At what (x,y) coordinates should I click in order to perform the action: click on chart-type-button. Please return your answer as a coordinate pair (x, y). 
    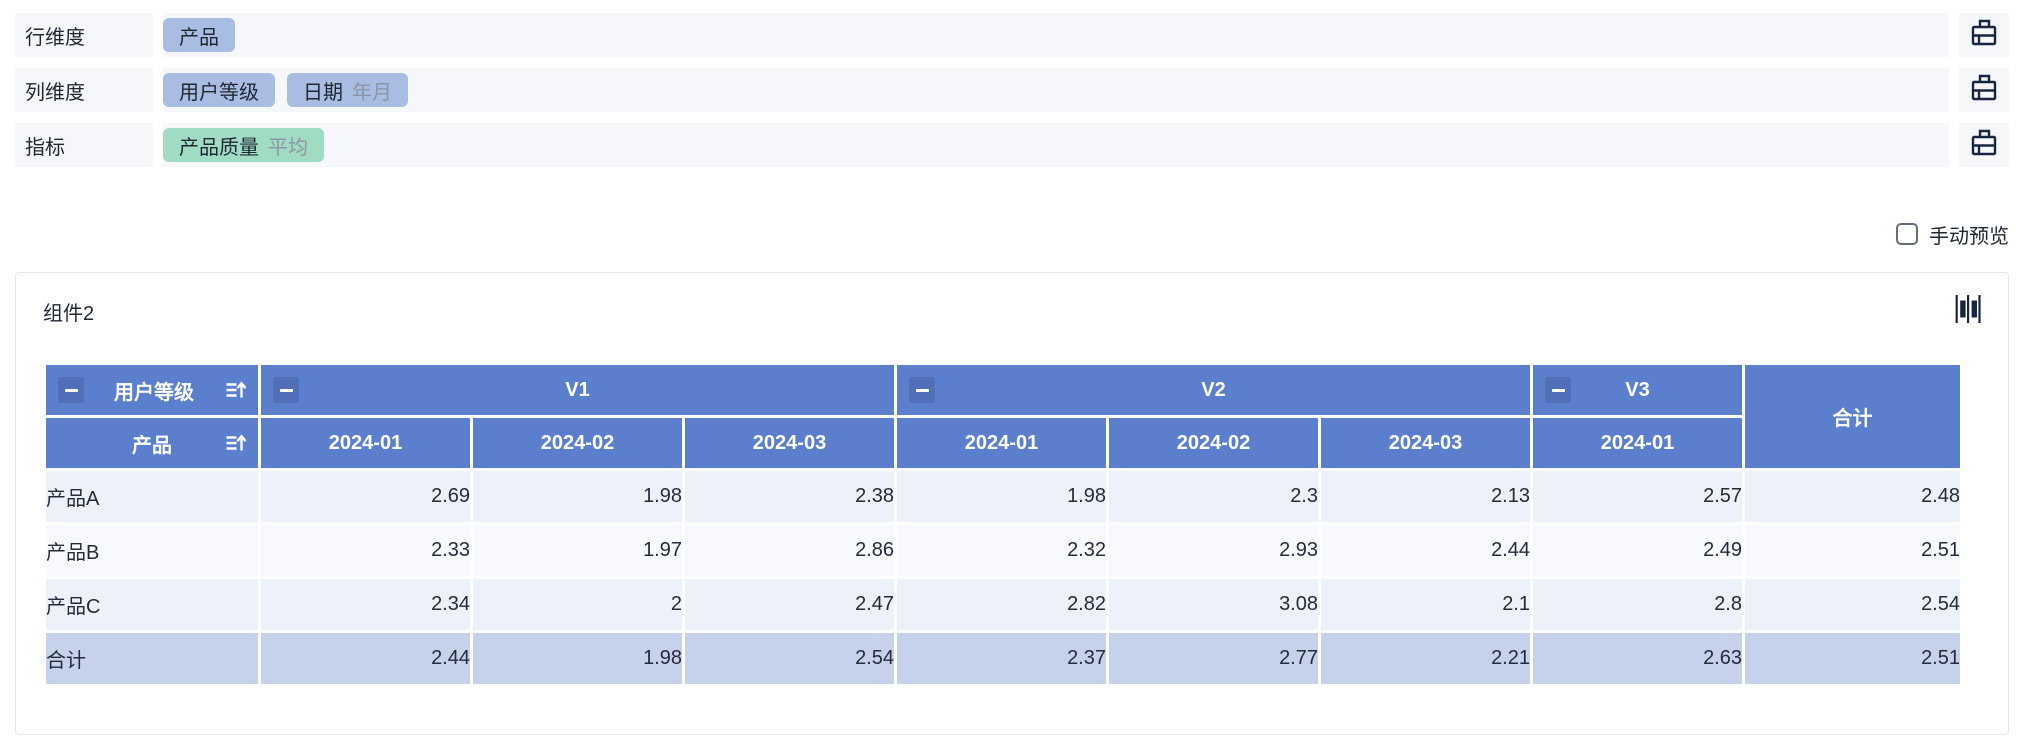
    Looking at the image, I should click on (1968, 311).